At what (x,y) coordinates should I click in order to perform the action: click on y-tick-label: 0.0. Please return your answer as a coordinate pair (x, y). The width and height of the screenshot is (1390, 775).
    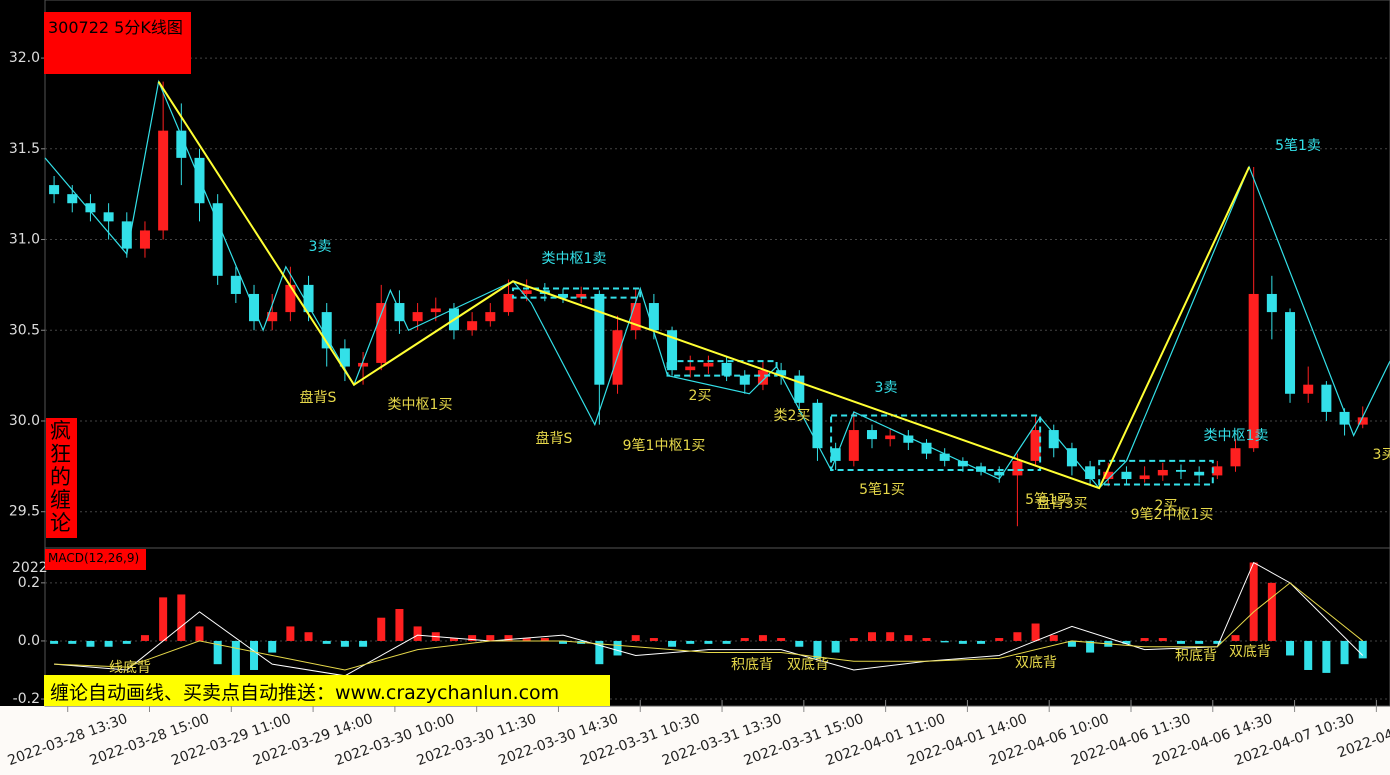
    Looking at the image, I should click on (29, 641).